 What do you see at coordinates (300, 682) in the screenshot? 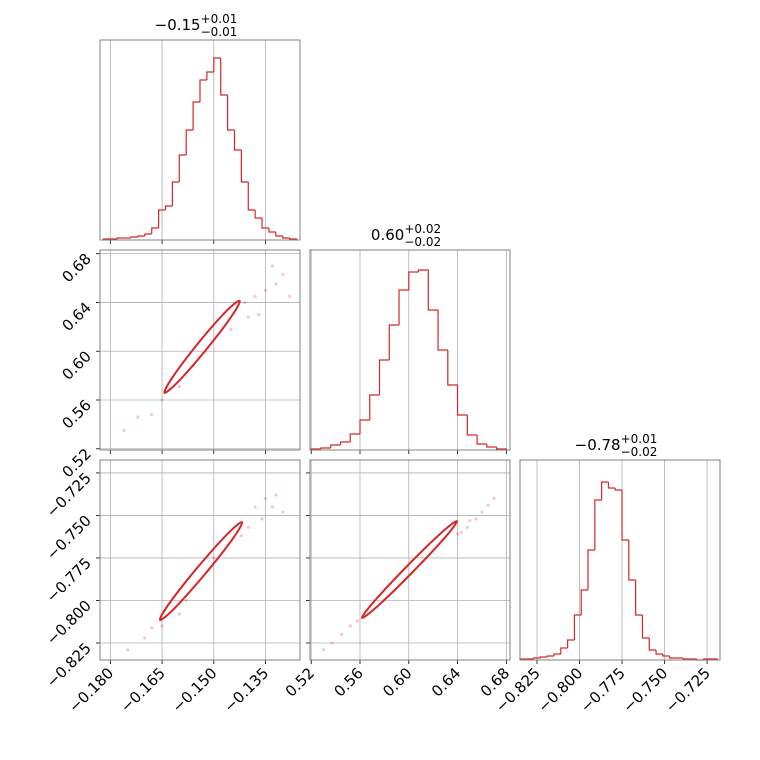
I see `x-tick-label: 0.52` at bounding box center [300, 682].